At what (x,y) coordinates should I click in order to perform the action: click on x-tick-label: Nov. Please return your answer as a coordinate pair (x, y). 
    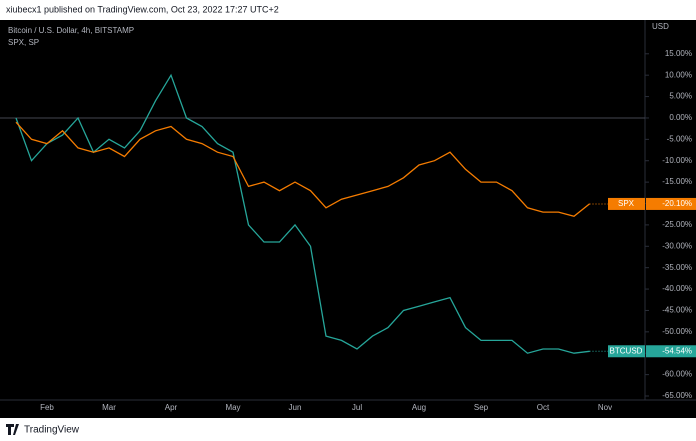
    Looking at the image, I should click on (605, 407).